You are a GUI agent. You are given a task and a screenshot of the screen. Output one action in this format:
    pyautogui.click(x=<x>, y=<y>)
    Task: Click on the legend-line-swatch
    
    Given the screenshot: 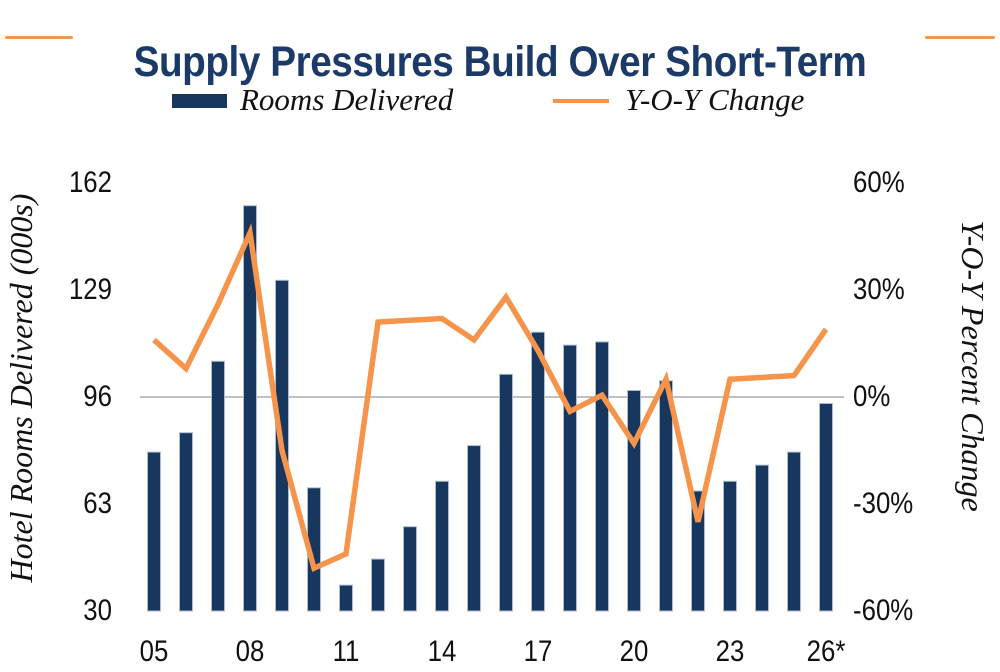 What is the action you would take?
    pyautogui.click(x=581, y=101)
    